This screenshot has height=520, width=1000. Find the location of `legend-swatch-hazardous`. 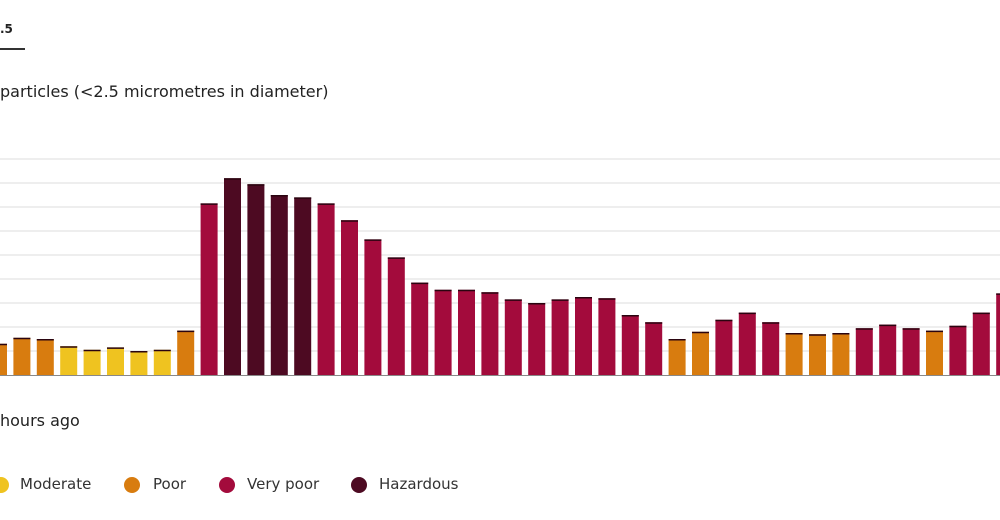

legend-swatch-hazardous is located at coordinates (359, 485).